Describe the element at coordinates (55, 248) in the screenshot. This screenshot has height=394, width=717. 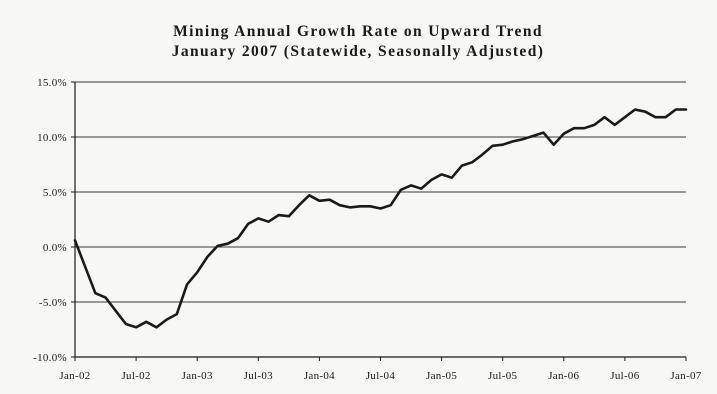
I see `y-tick-label: 0.0%` at that location.